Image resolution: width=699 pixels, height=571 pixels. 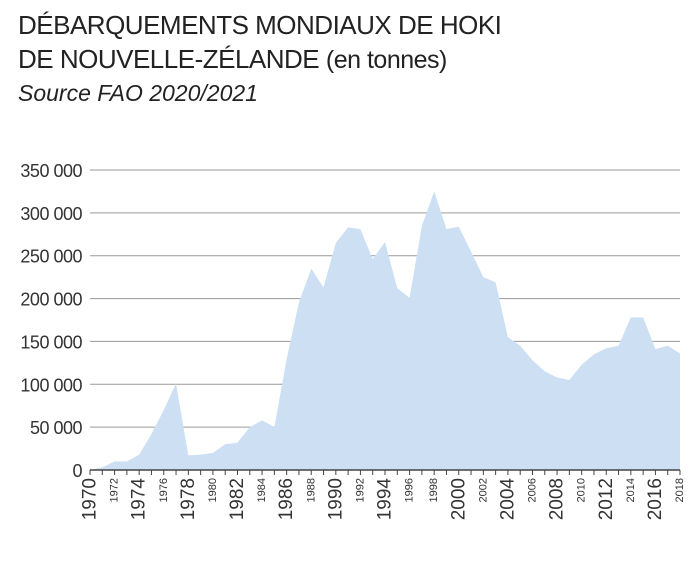 I want to click on y-tick-label: 200 000, so click(x=51, y=300).